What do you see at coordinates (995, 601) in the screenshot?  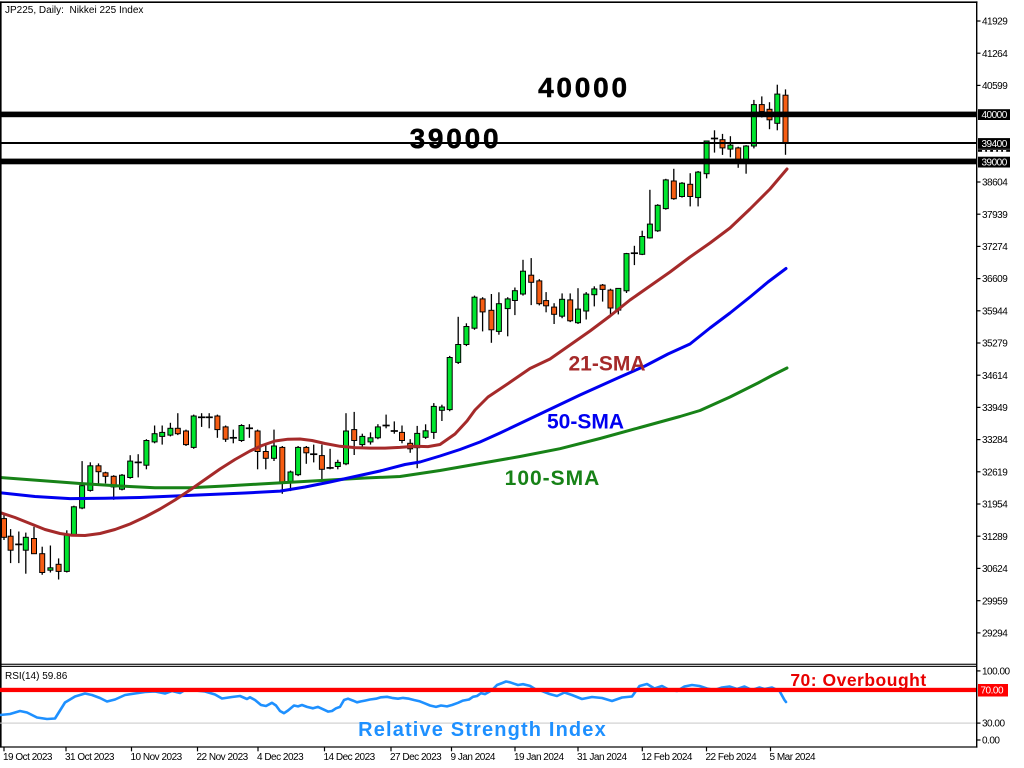 I see `svg-text: 29959` at bounding box center [995, 601].